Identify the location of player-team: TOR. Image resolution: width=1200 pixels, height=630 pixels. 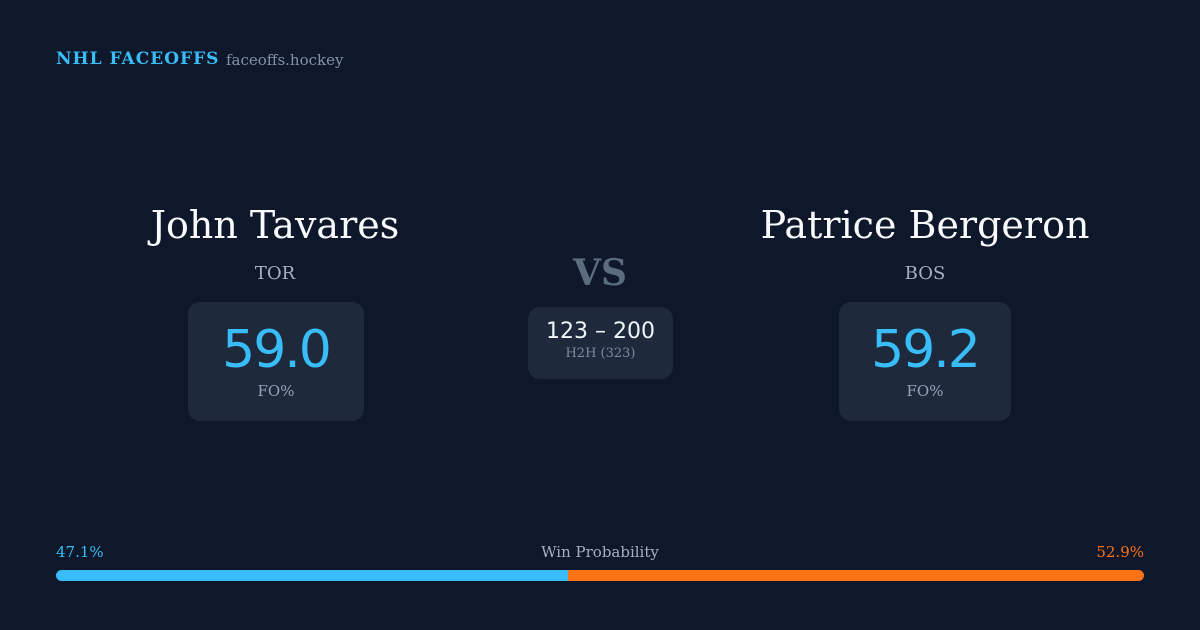
(275, 273).